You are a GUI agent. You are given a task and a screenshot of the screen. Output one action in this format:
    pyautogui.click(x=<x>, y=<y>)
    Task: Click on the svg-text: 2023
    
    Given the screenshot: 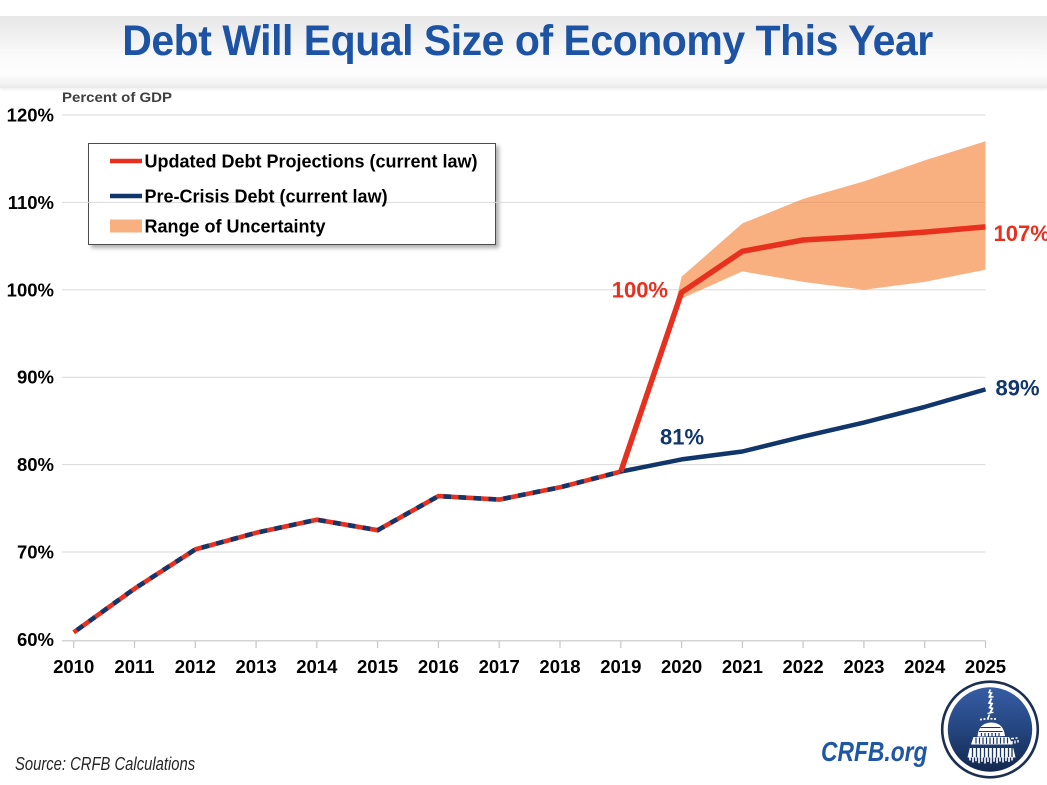 What is the action you would take?
    pyautogui.click(x=863, y=666)
    